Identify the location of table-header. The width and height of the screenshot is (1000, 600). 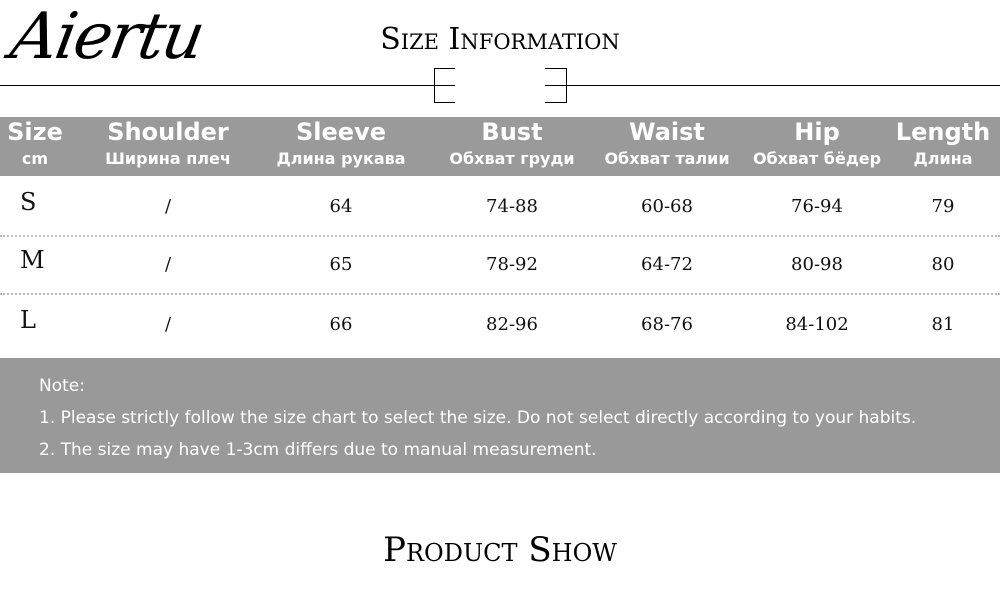
(500, 146).